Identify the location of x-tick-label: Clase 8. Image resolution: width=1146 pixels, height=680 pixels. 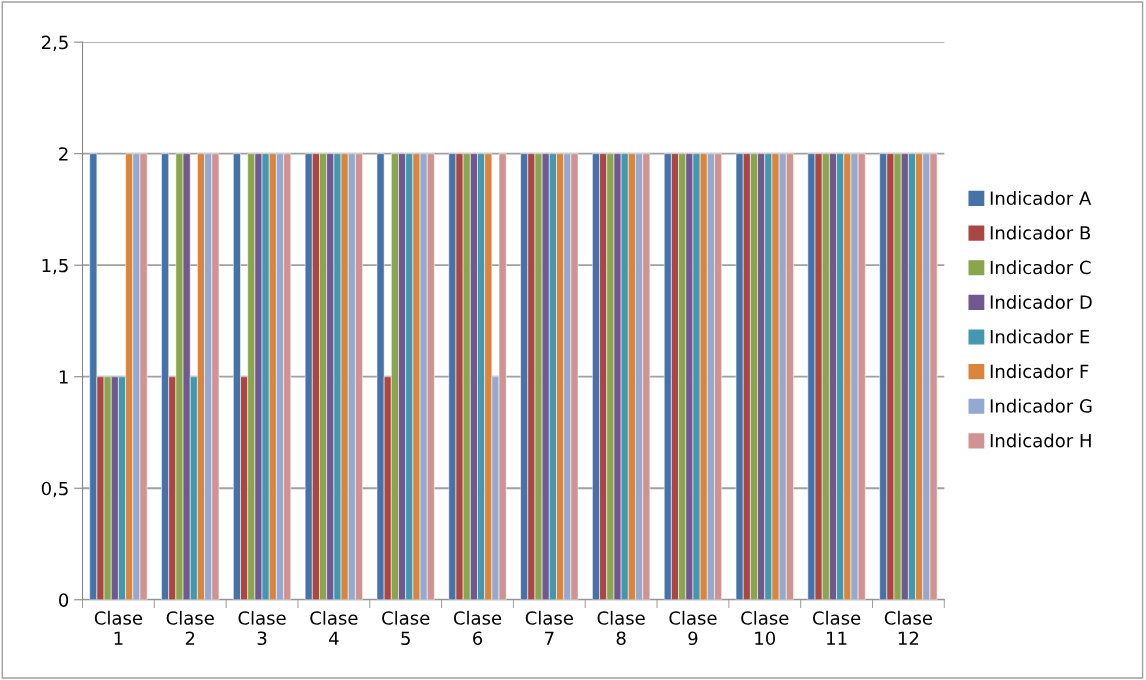
(621, 628).